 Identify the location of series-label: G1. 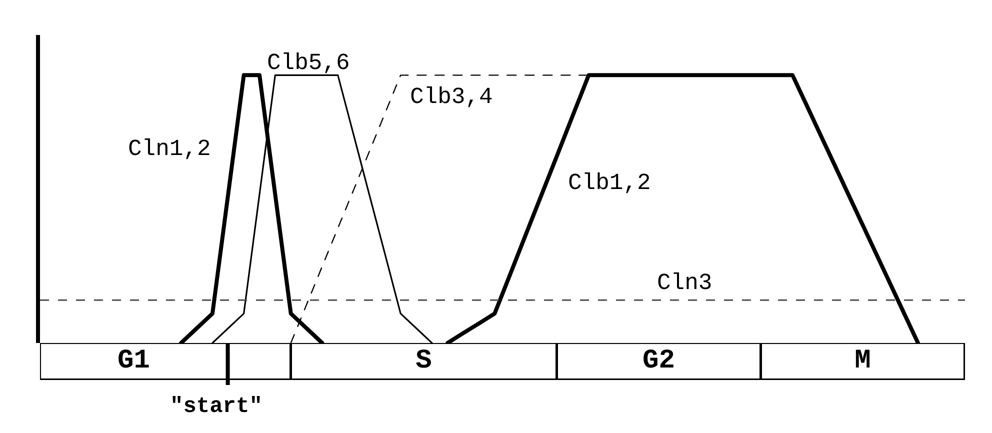
(134, 361).